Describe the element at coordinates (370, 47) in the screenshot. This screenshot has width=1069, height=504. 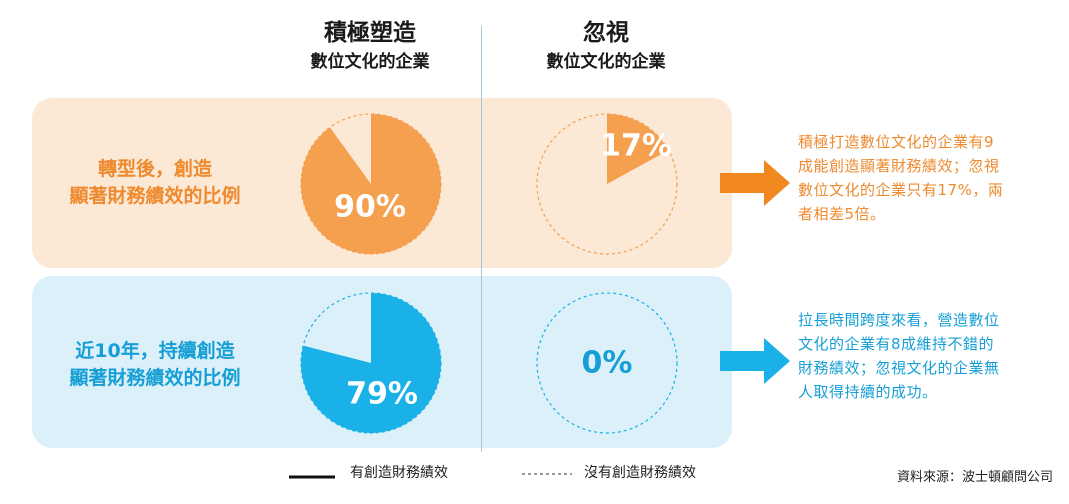
I see `column-header-active: 積極塑造 數位文化的企業` at that location.